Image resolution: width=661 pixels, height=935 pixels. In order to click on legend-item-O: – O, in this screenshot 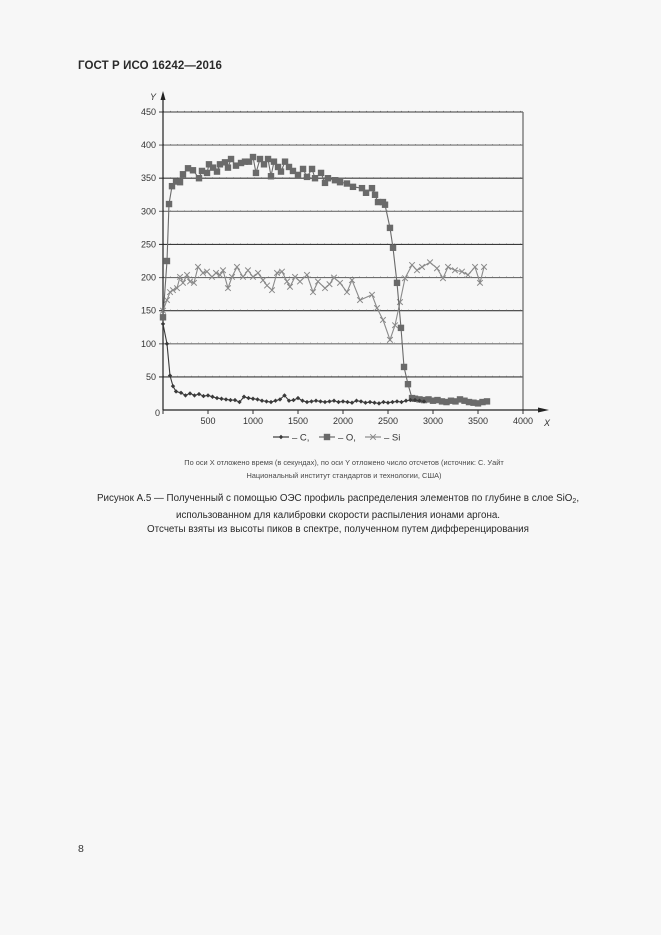, I will do `click(337, 438)`.